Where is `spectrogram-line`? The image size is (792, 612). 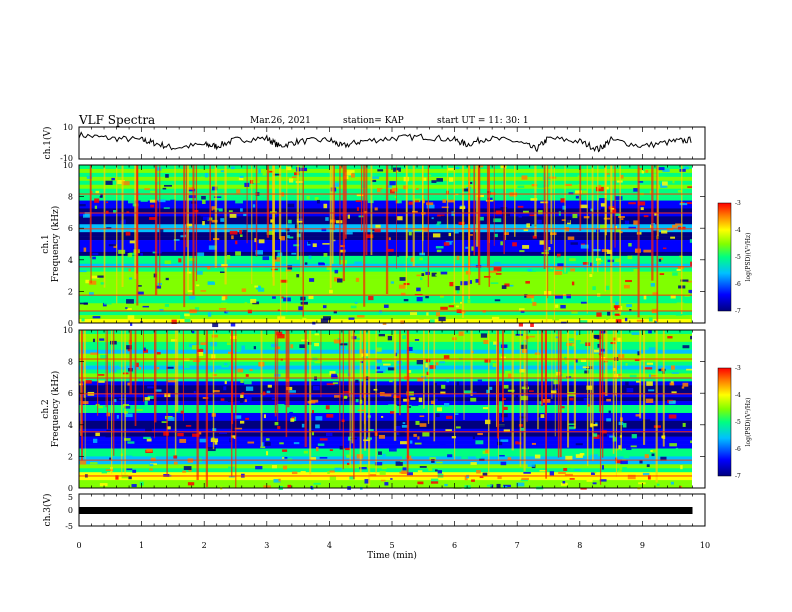
spectrogram-line is located at coordinates (385, 359).